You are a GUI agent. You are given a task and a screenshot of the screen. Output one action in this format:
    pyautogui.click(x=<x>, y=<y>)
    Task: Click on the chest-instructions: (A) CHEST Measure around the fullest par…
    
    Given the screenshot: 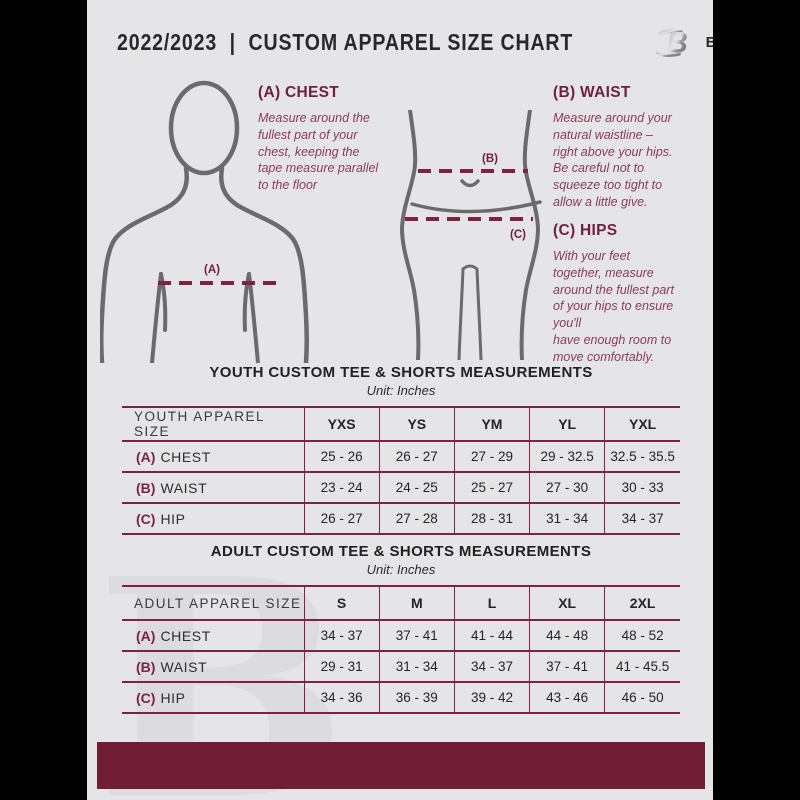 What is the action you would take?
    pyautogui.click(x=328, y=139)
    